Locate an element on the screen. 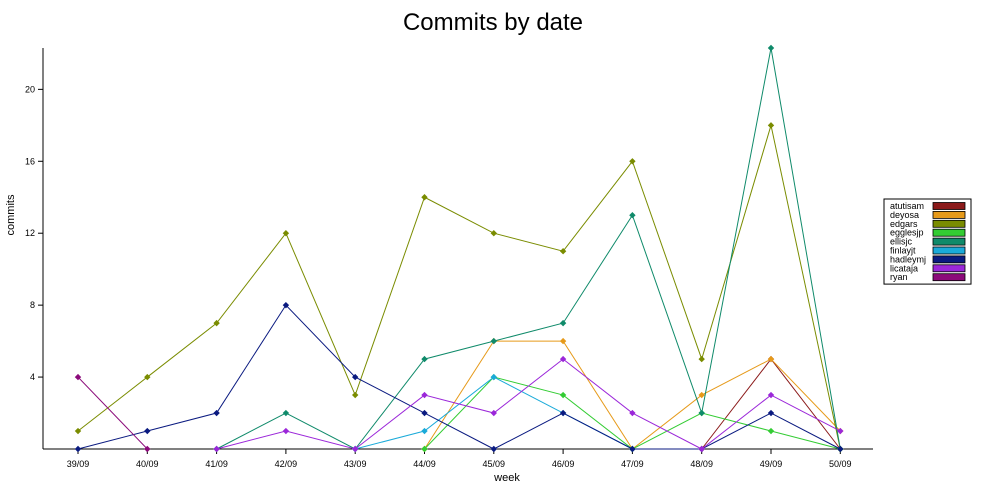 This screenshot has height=486, width=987. legend-label: egglesjp is located at coordinates (907, 233).